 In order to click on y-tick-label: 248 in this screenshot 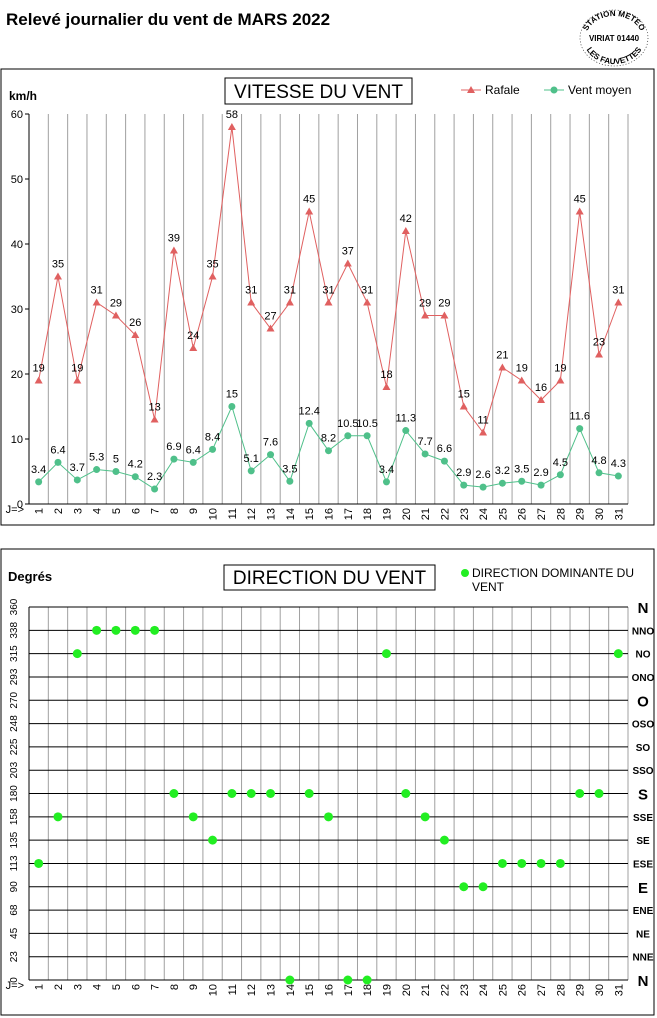, I will do `click(14, 723)`.